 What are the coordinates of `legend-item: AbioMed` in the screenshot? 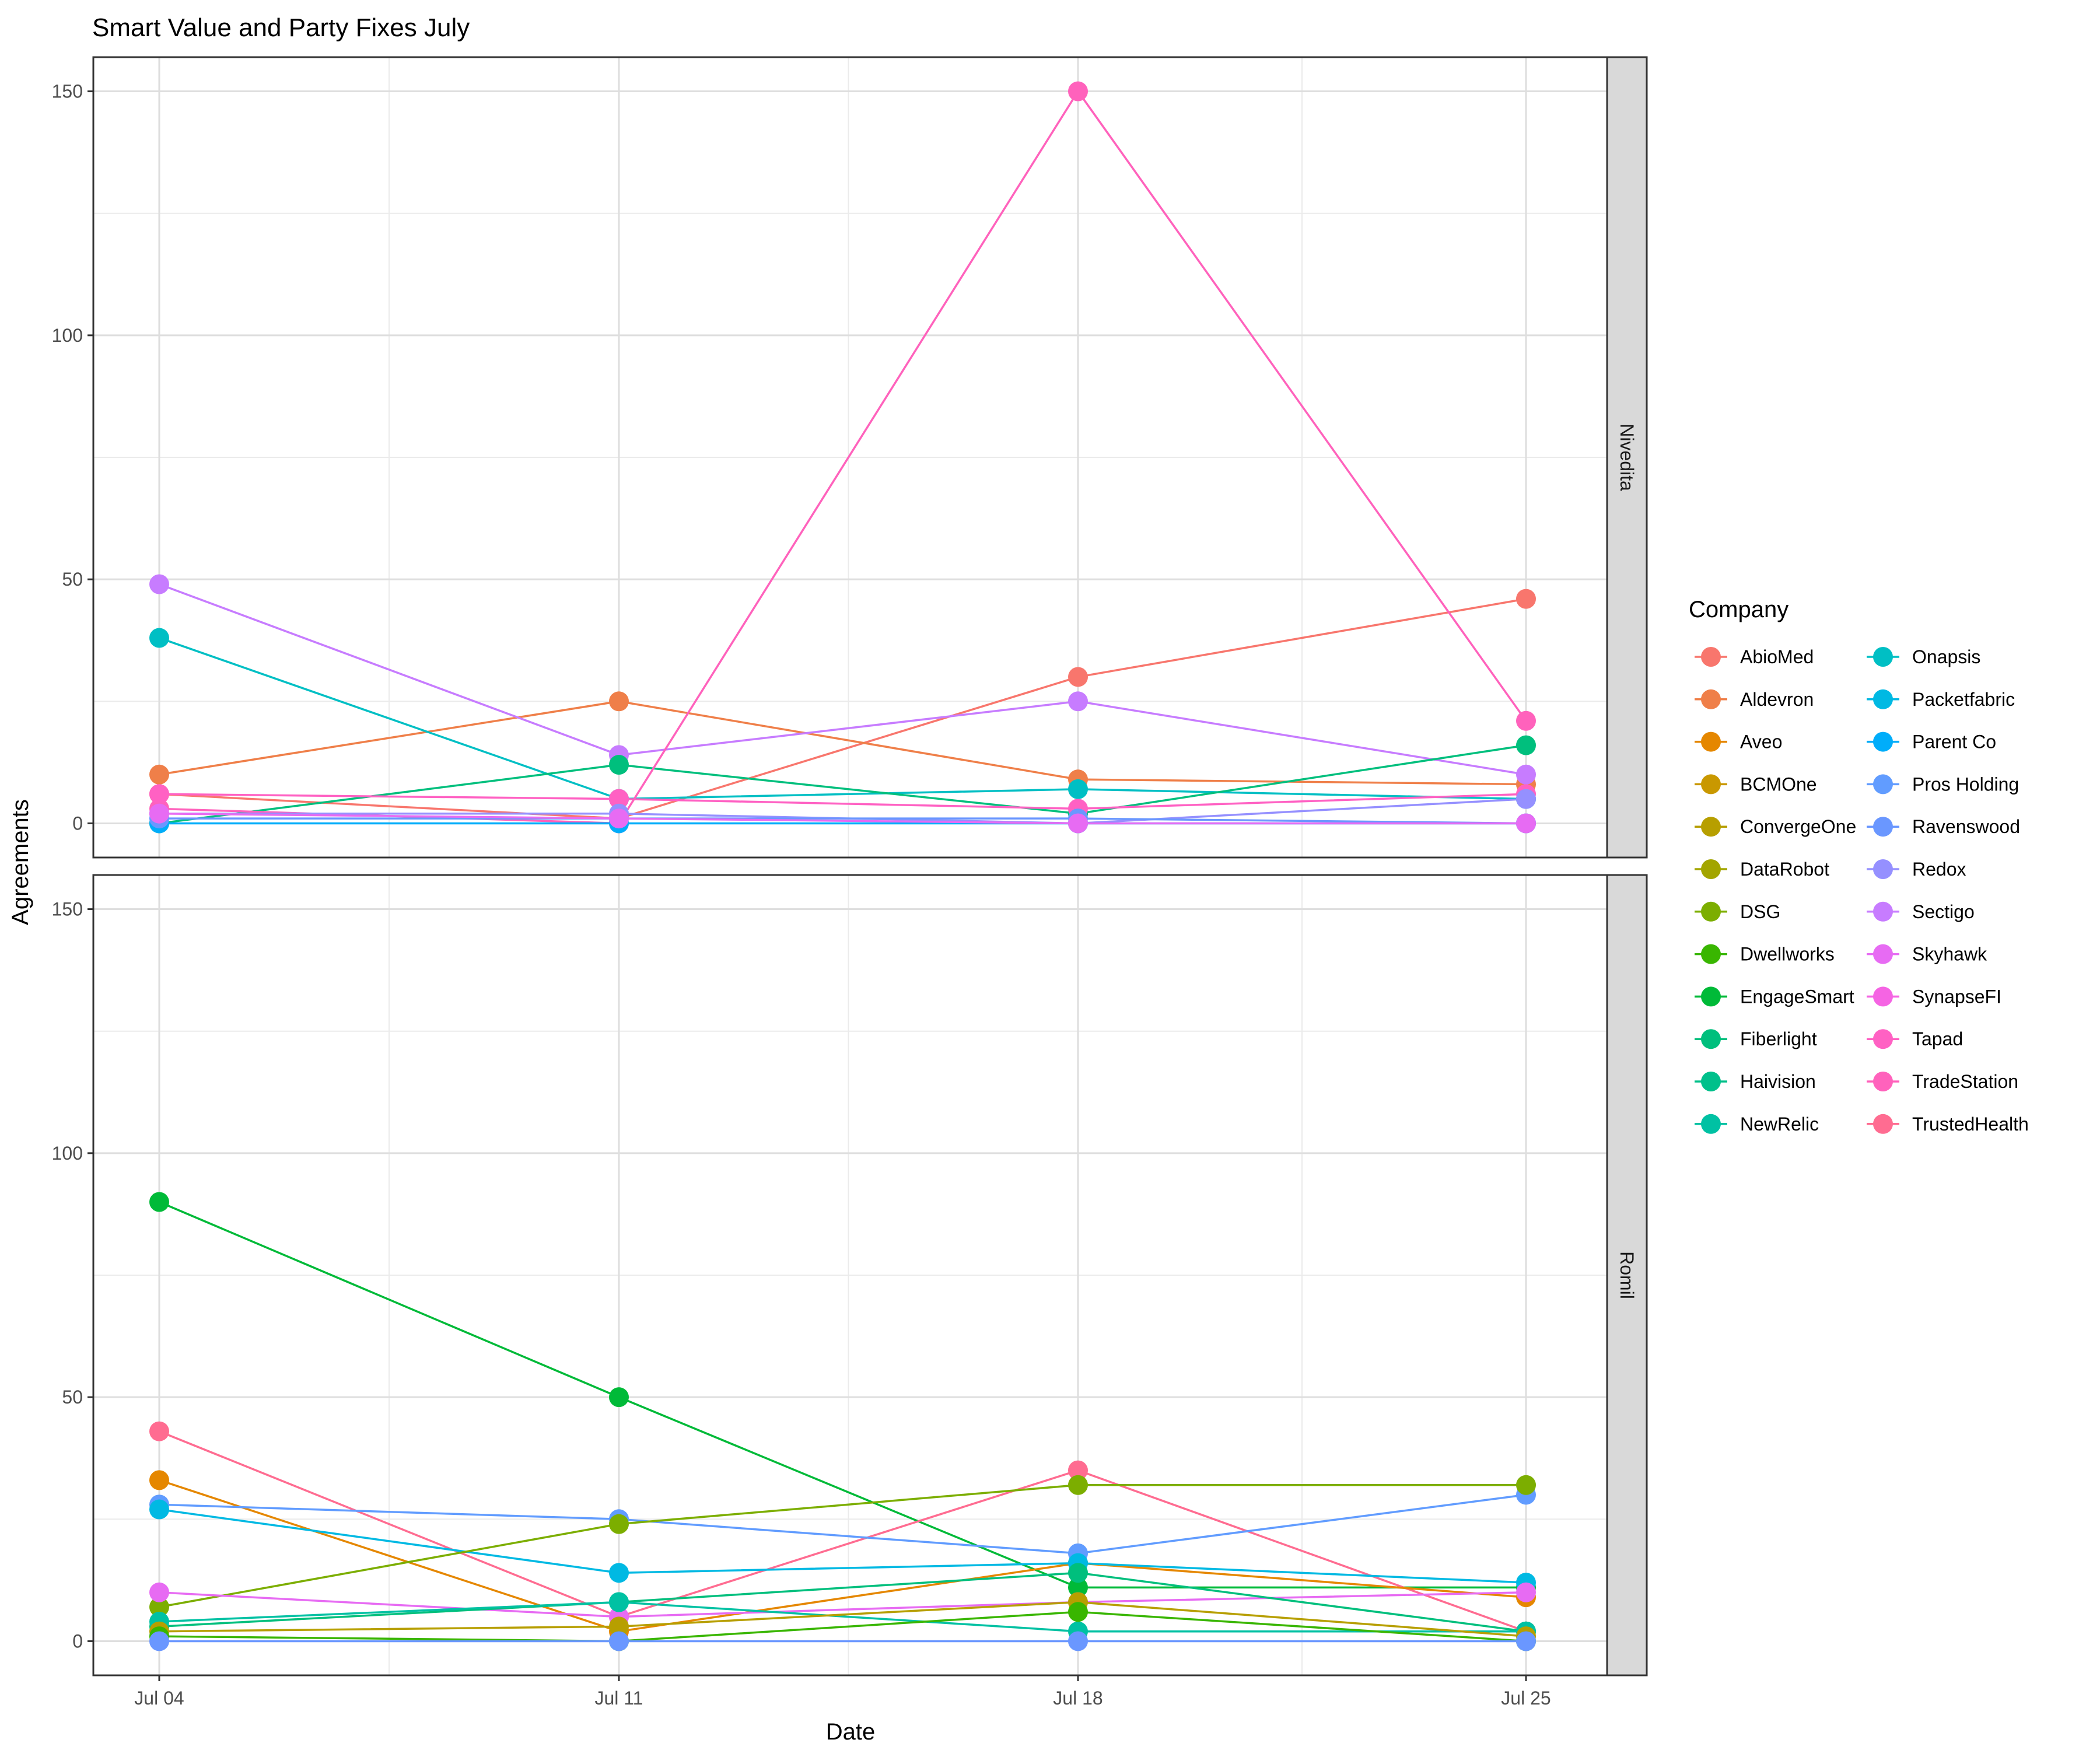 It's located at (1754, 656).